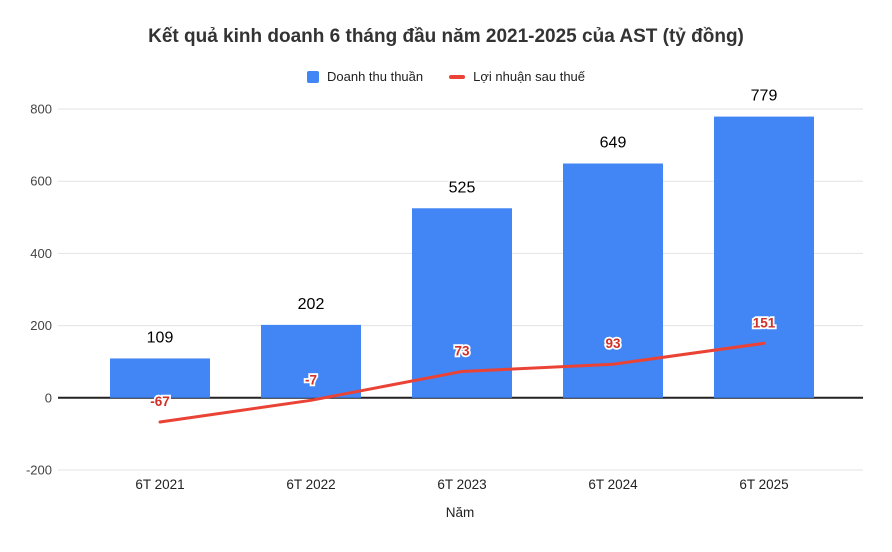  I want to click on bar-6t-2021, so click(160, 378).